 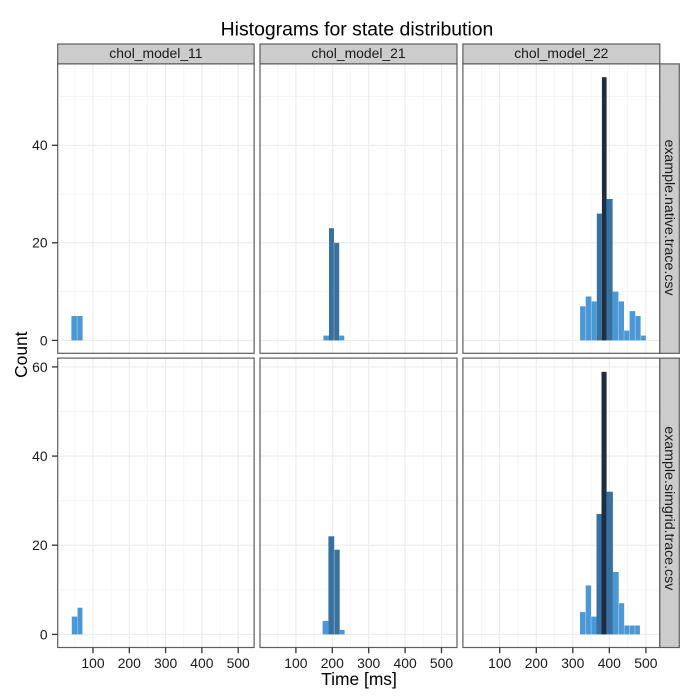 What do you see at coordinates (155, 53) in the screenshot?
I see `svg-text: chol_model_11` at bounding box center [155, 53].